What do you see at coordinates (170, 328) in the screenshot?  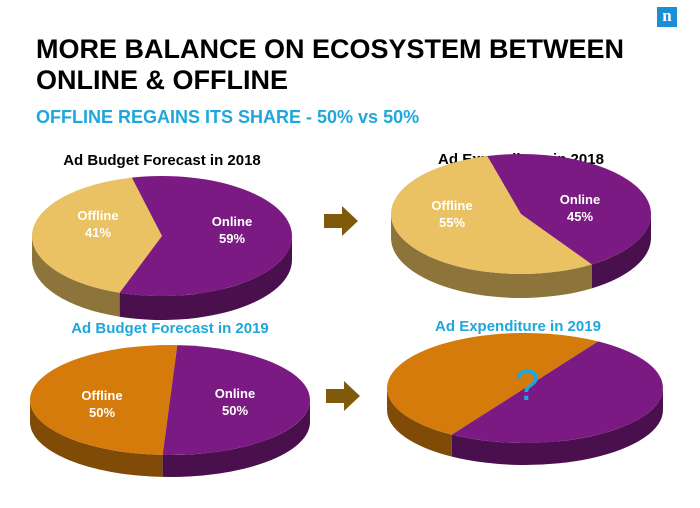 I see `chart-title: Ad Budget Forecast in 2019` at bounding box center [170, 328].